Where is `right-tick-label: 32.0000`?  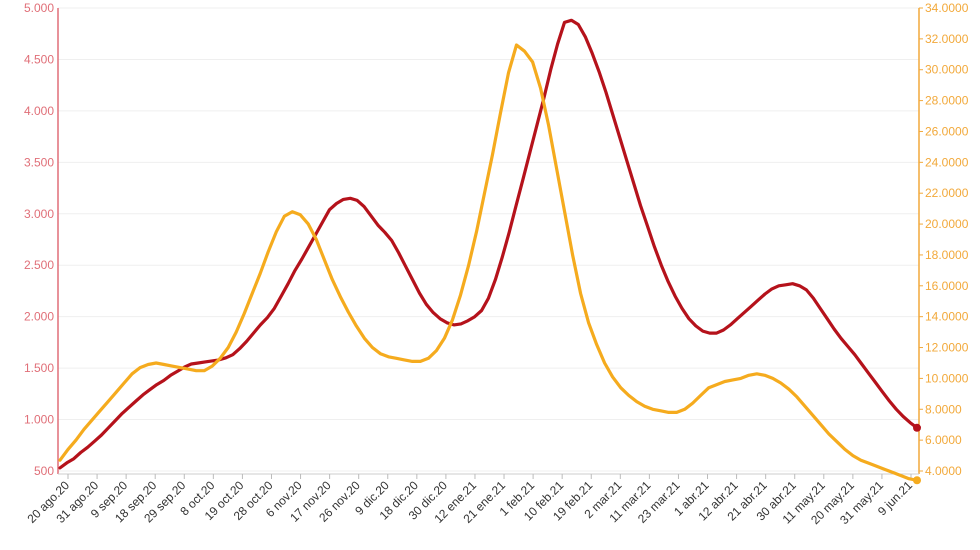 right-tick-label: 32.0000 is located at coordinates (947, 39).